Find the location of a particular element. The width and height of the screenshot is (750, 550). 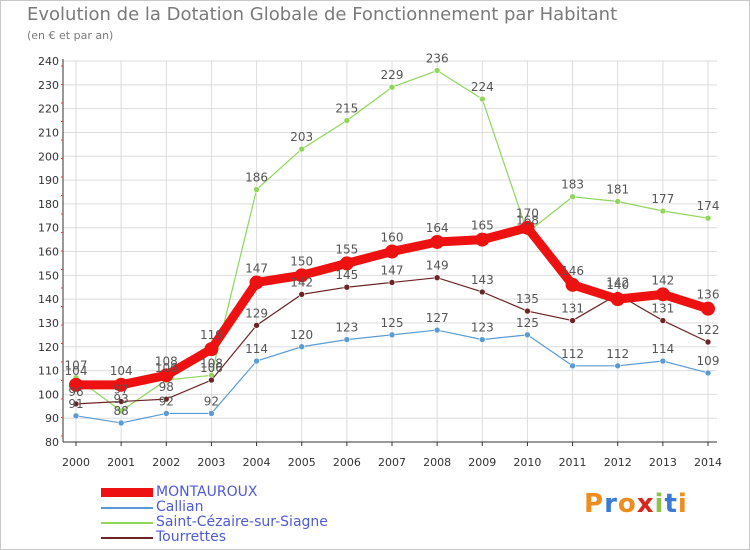

y-tick-label: 150 is located at coordinates (48, 275).